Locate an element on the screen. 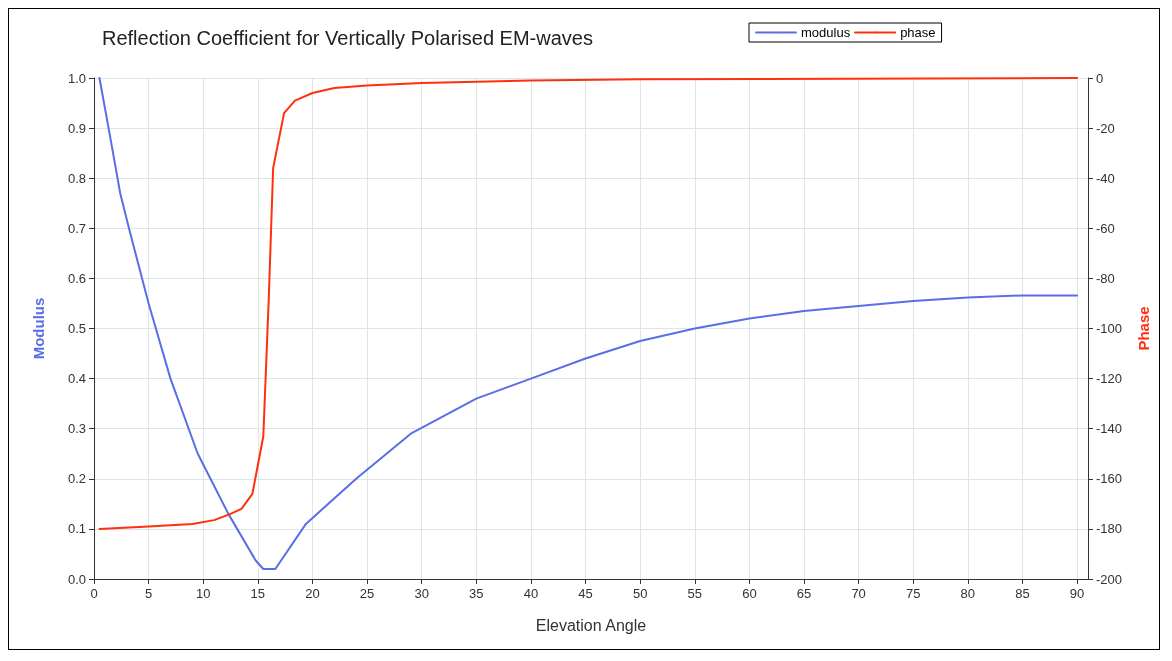 The height and width of the screenshot is (661, 1172). x-tick-label: 80 is located at coordinates (968, 593).